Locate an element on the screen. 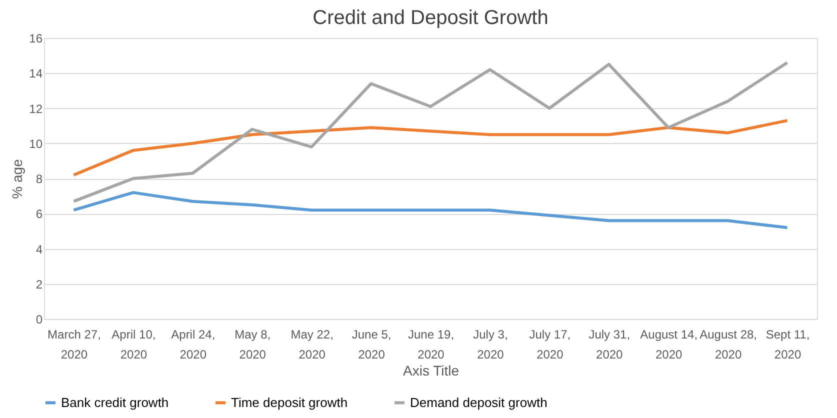 This screenshot has width=837, height=418. x-axis-title: Axis Title is located at coordinates (431, 370).